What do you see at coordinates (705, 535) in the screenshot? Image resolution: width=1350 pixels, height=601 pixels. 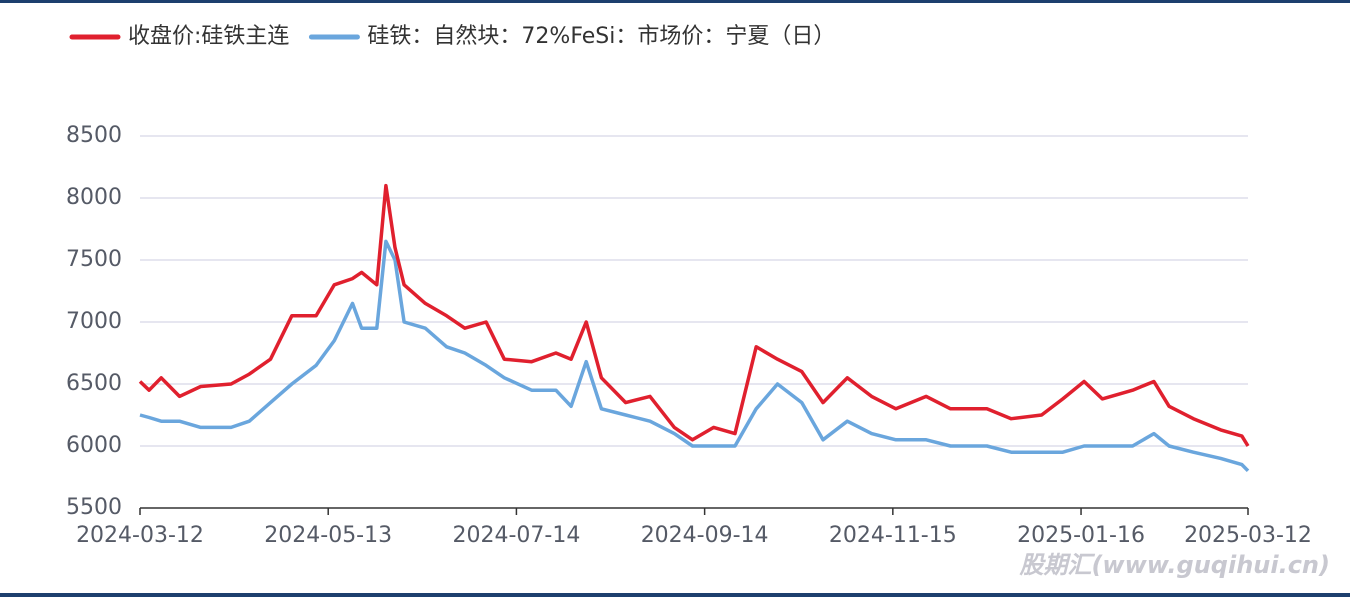 I see `x-tick-label: 2024-09-14` at bounding box center [705, 535].